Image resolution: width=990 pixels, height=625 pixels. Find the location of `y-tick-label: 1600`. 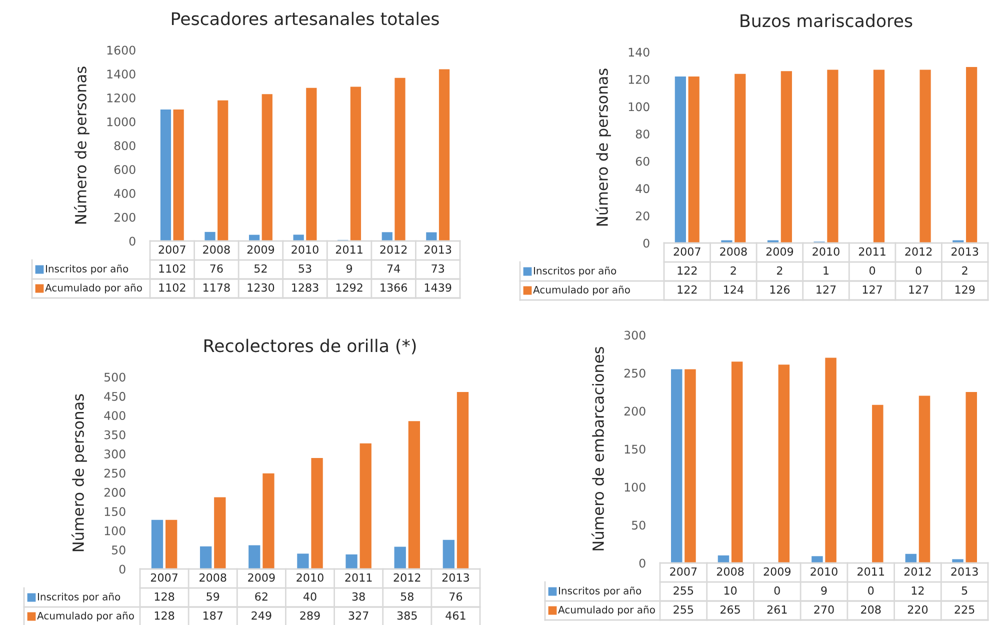

y-tick-label: 1600 is located at coordinates (121, 50).